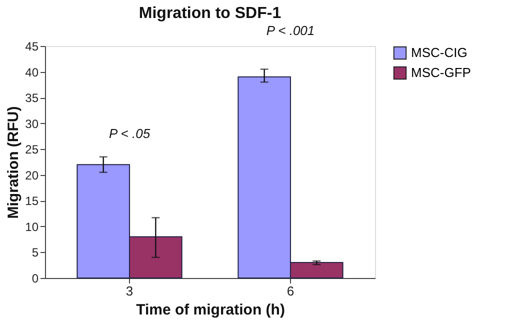 The height and width of the screenshot is (329, 529). What do you see at coordinates (290, 30) in the screenshot?
I see `text: P < .001` at bounding box center [290, 30].